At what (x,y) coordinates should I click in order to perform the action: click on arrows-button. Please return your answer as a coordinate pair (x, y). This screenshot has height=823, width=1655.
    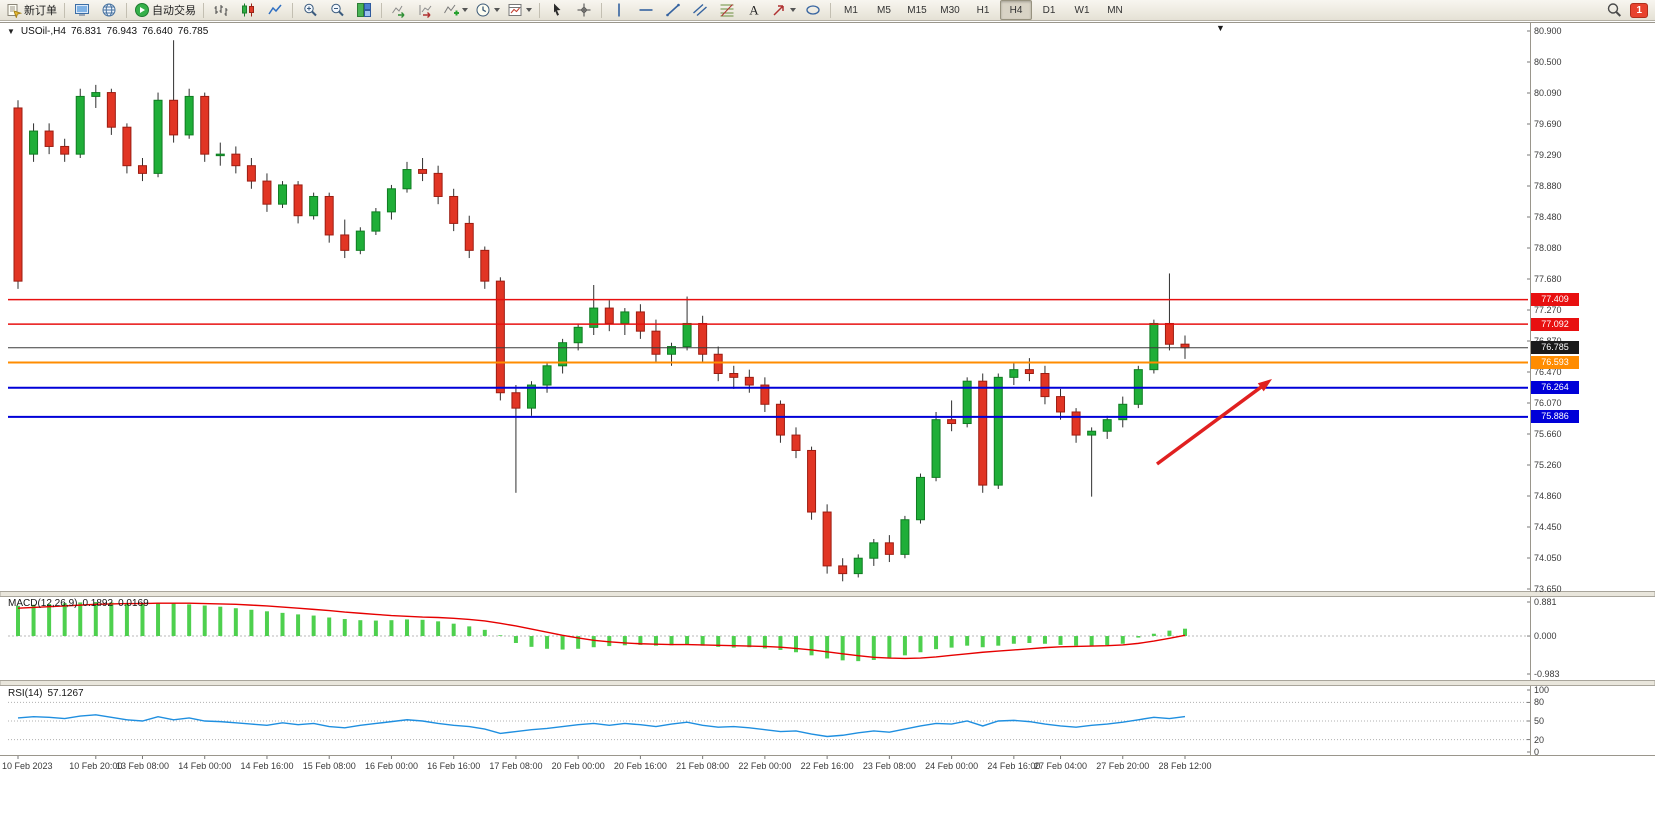
    Looking at the image, I should click on (783, 10).